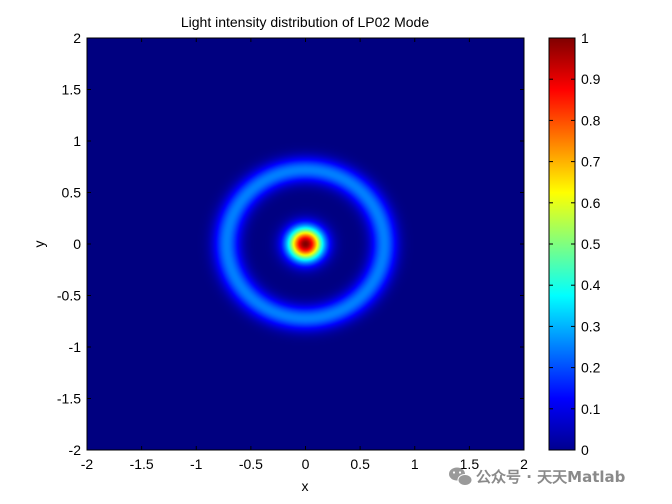  I want to click on y-tick-label: 0, so click(77, 244).